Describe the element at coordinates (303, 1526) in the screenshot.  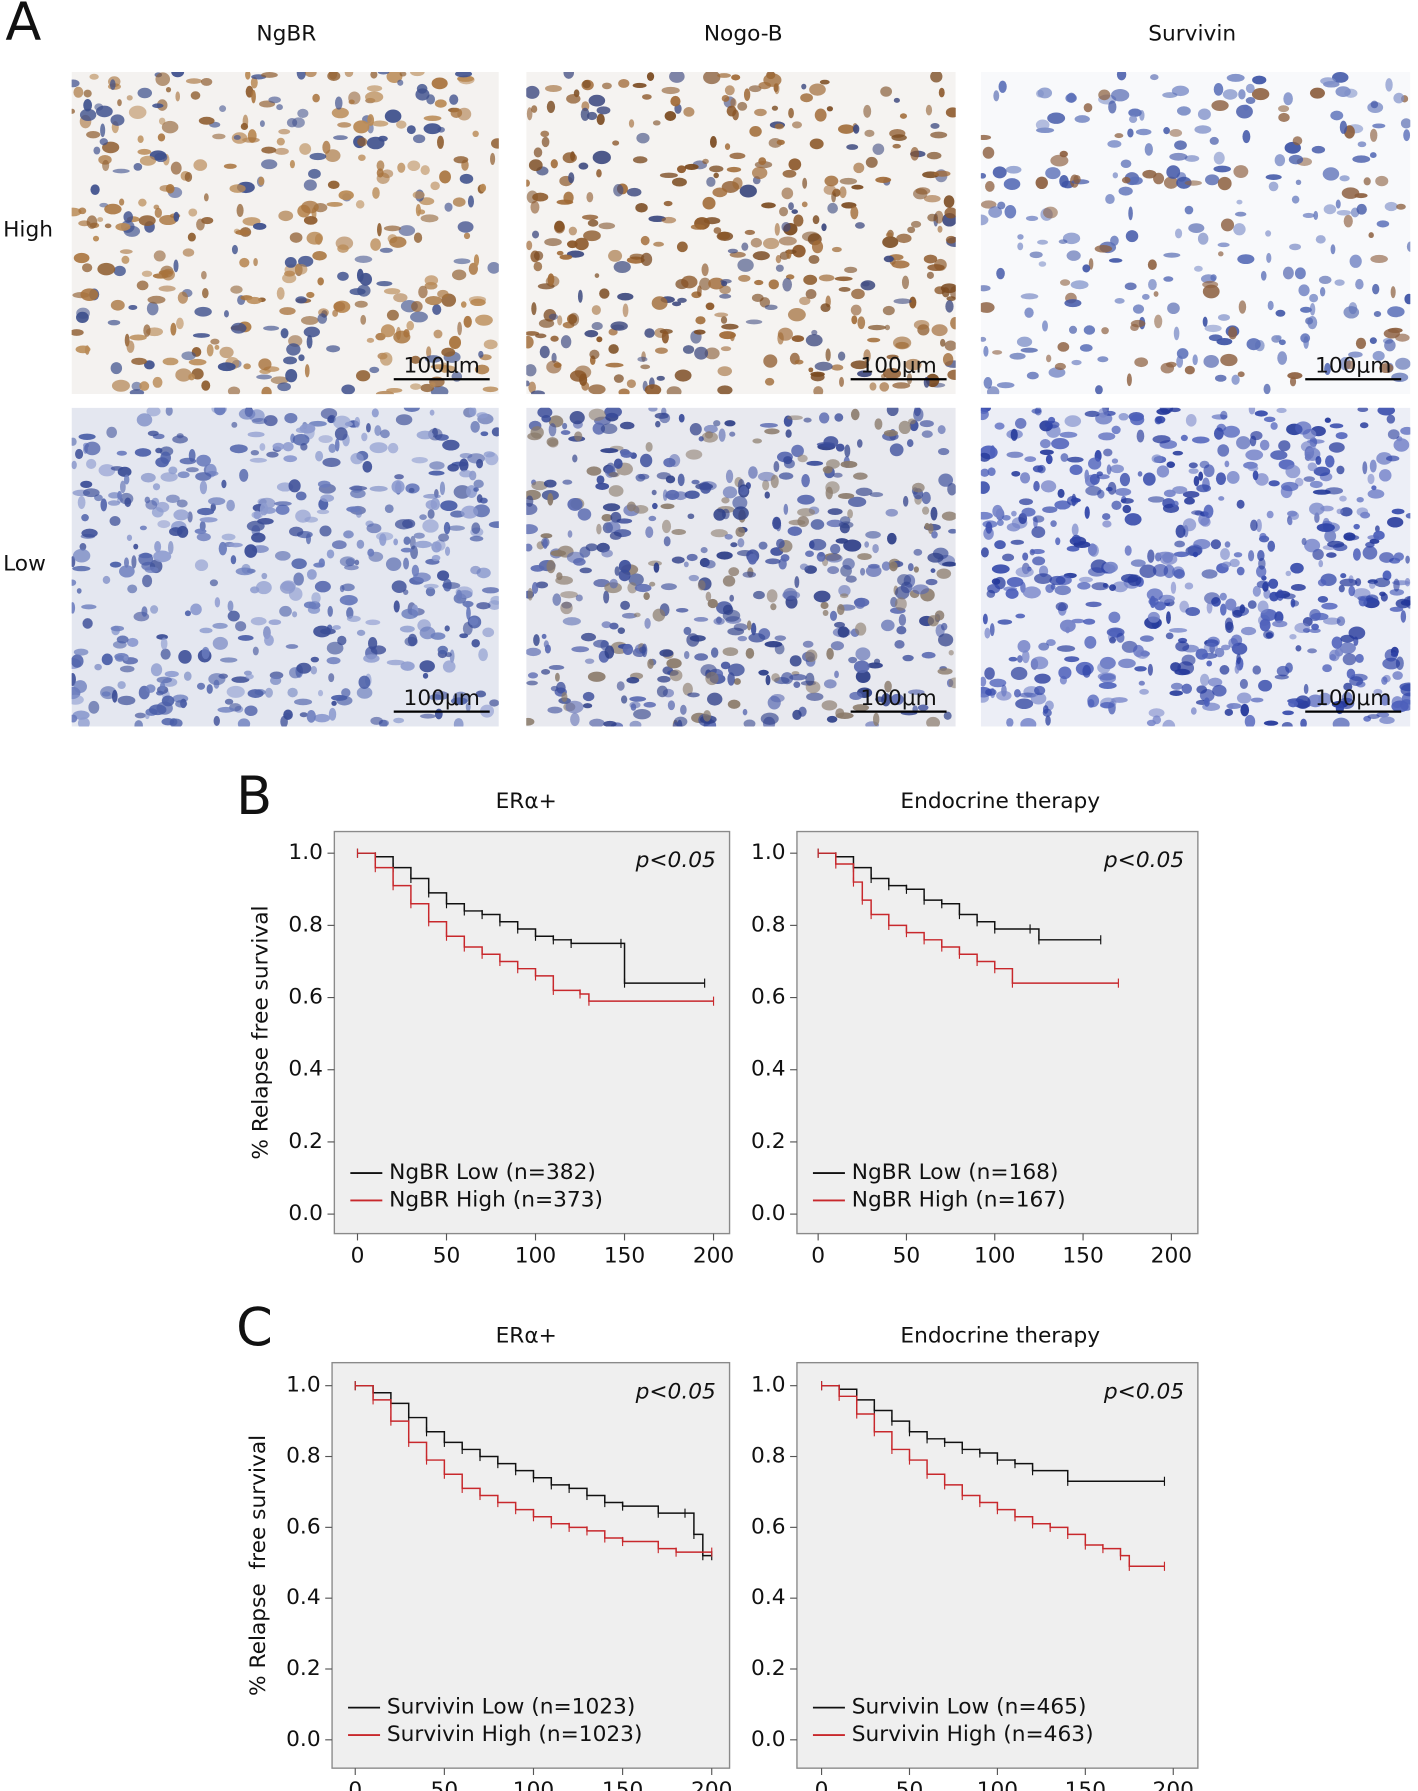
I see `y-tick-label: 0.6` at that location.